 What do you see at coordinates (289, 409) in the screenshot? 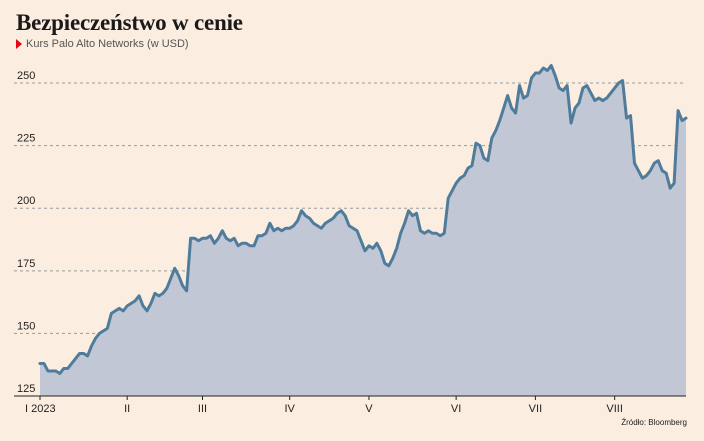
I see `x-tick-label-3: IV` at bounding box center [289, 409].